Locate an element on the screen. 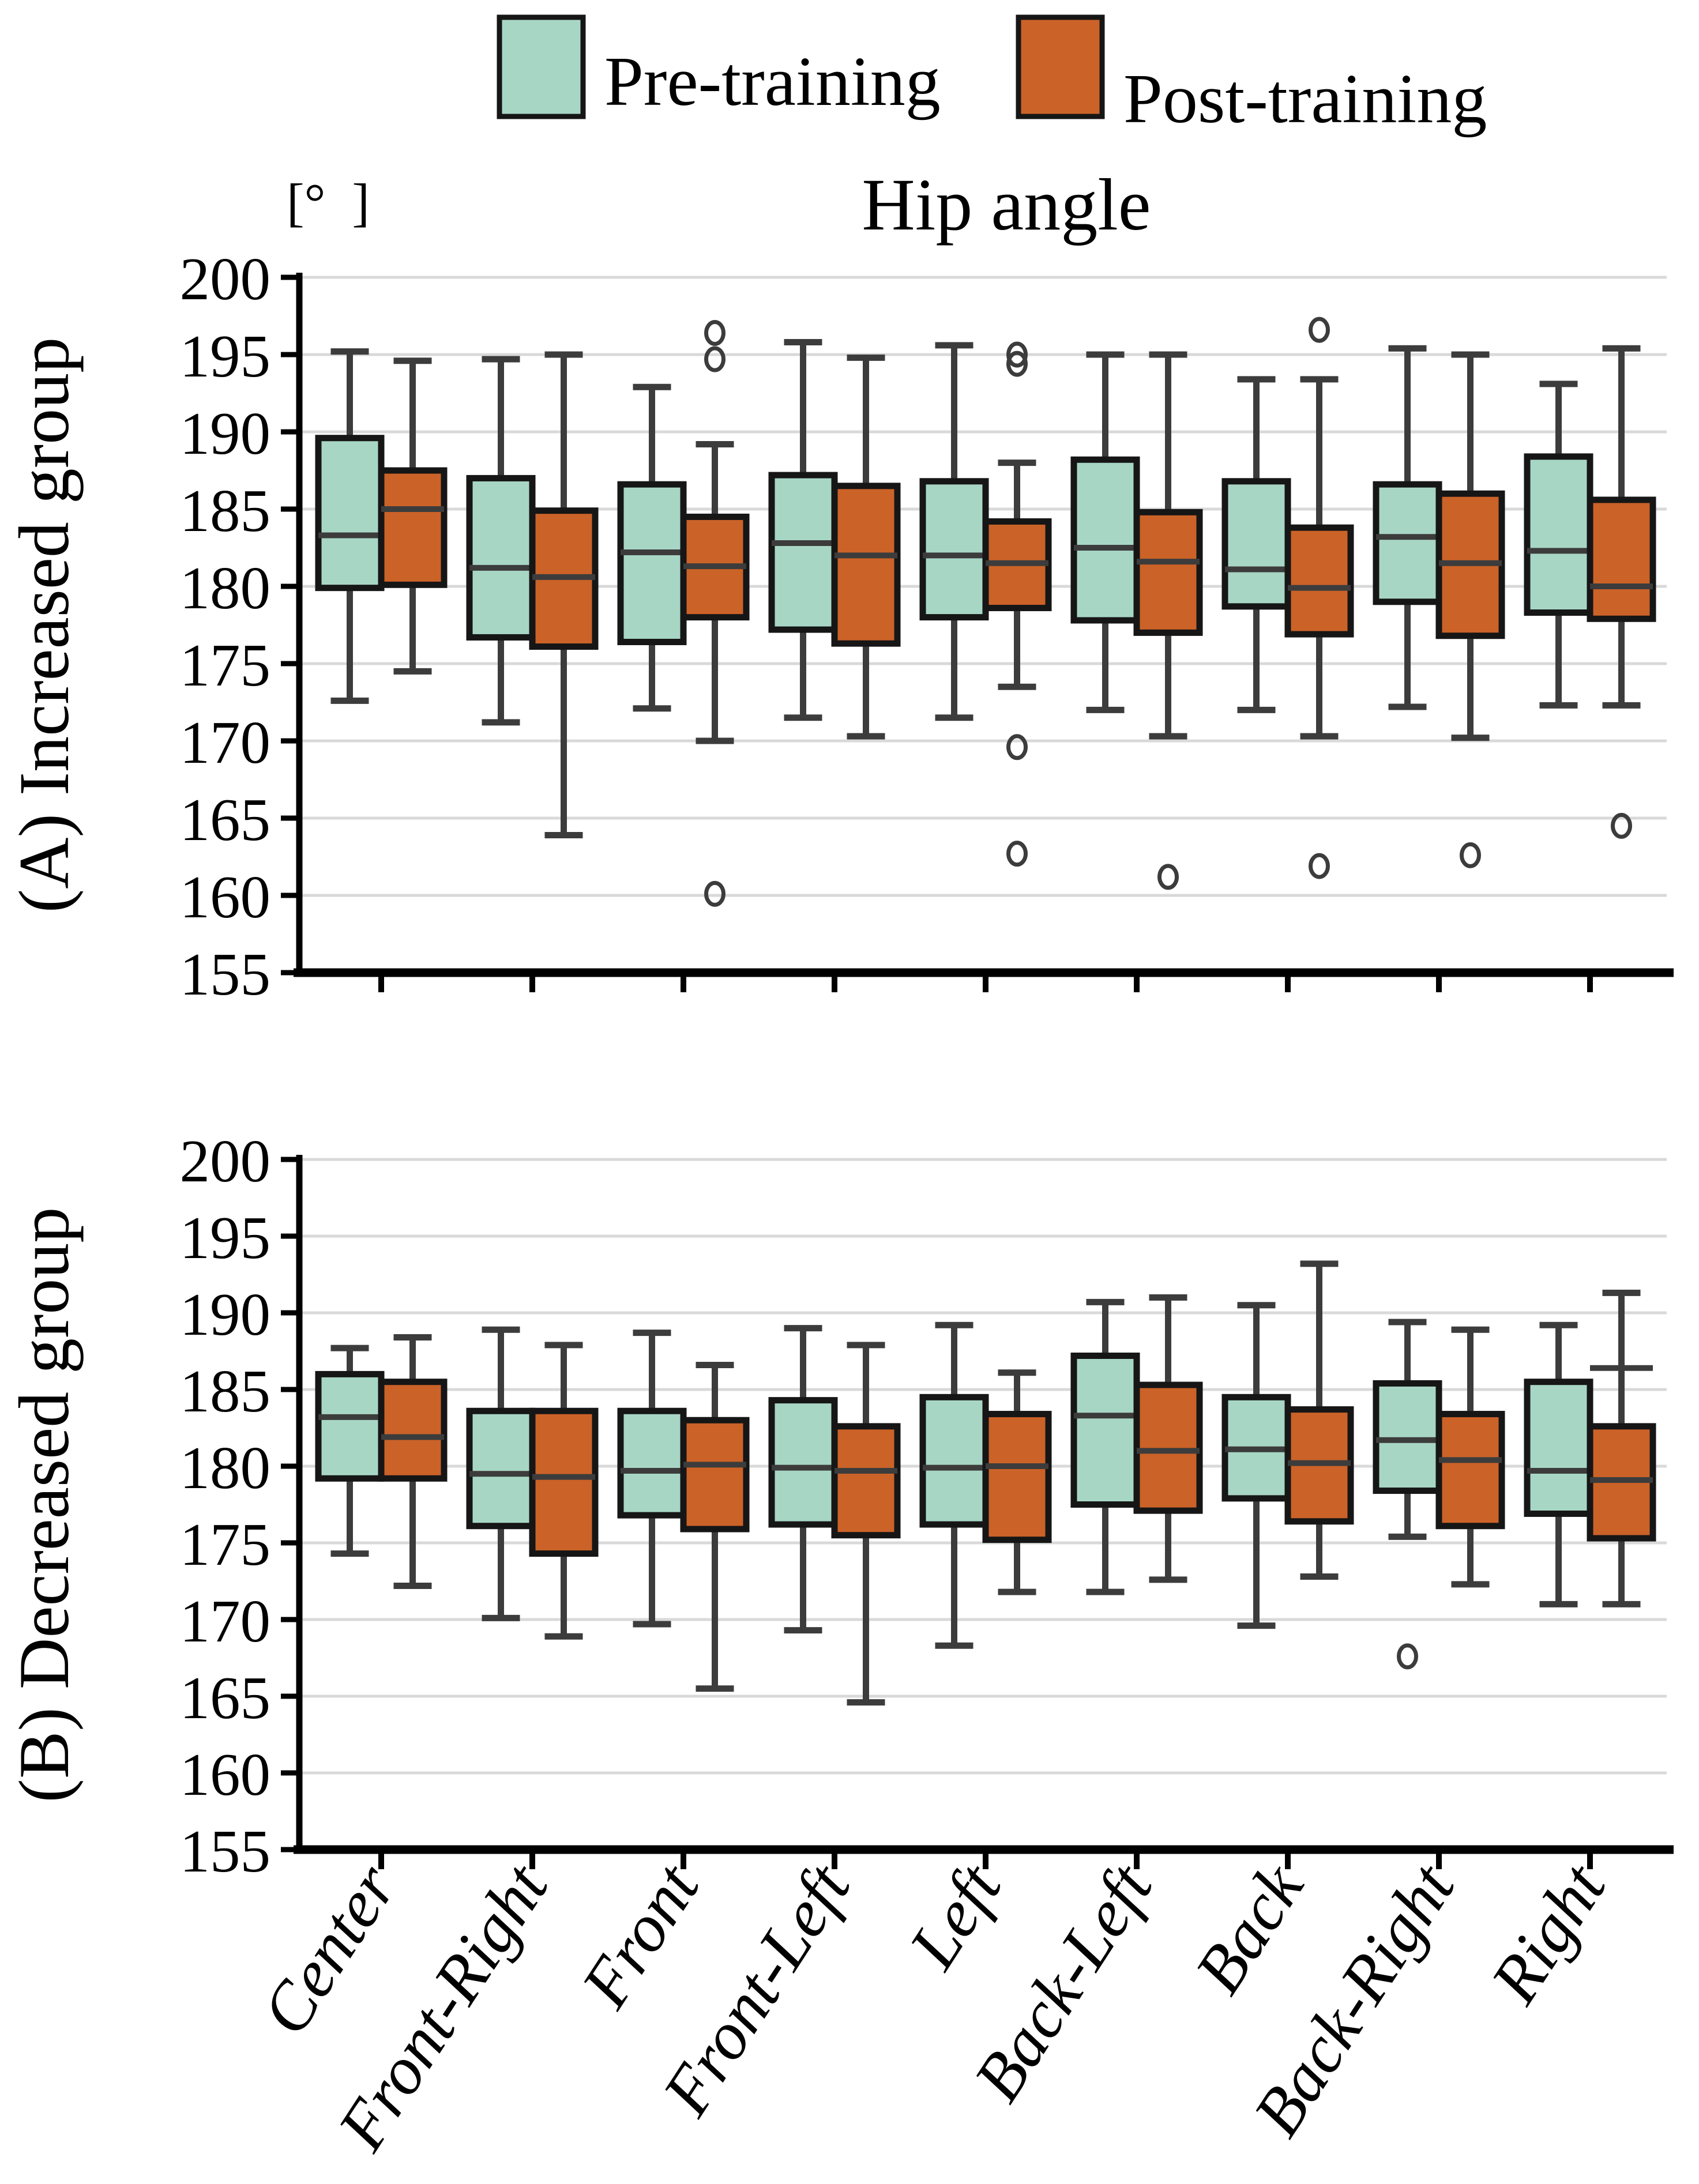 The height and width of the screenshot is (2184, 1699). chart-title: Hip angle is located at coordinates (1006, 205).